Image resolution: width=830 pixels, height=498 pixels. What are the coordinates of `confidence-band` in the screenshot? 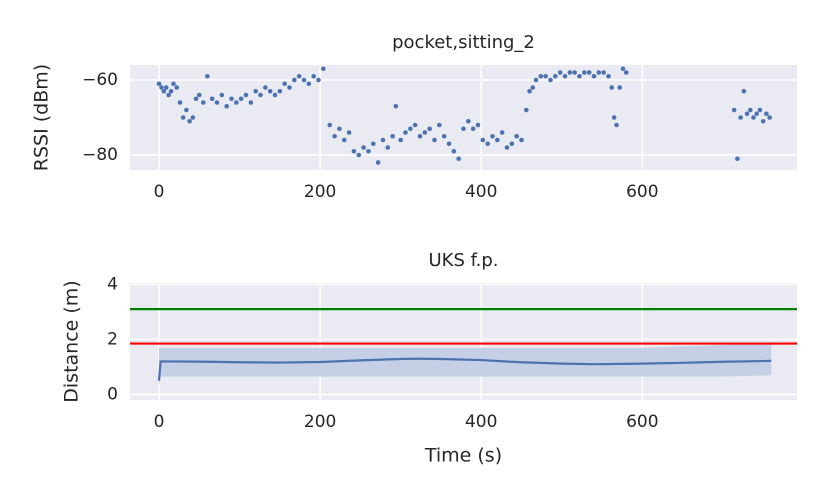 It's located at (465, 364).